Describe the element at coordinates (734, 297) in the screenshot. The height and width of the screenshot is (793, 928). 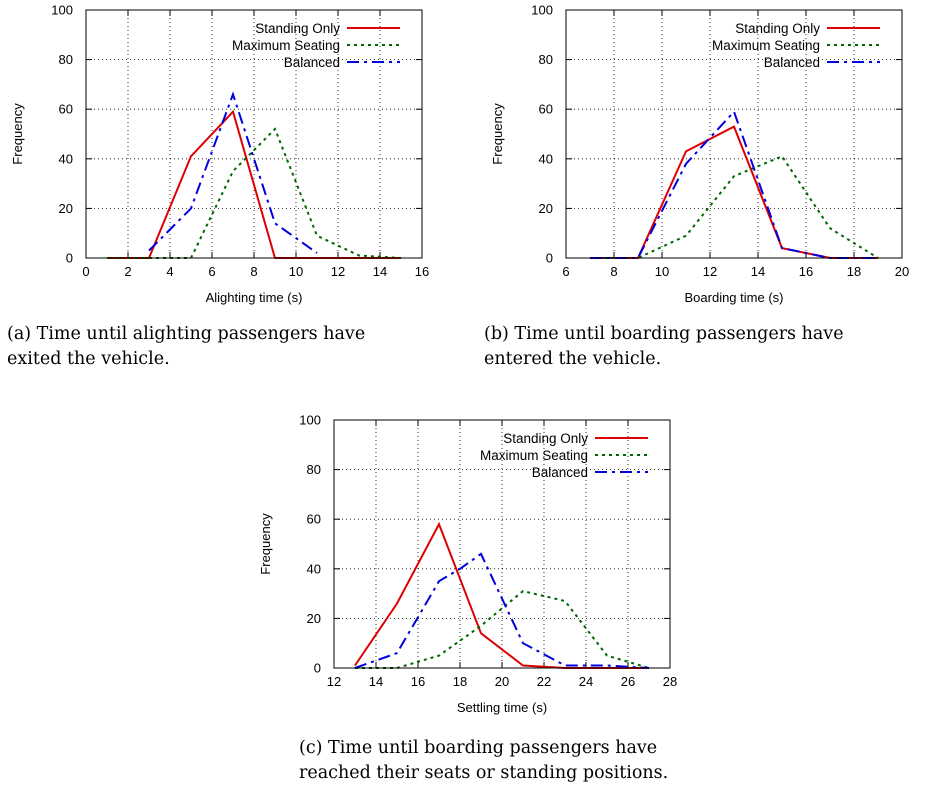
I see `x-axis-label: Boarding time (s)` at that location.